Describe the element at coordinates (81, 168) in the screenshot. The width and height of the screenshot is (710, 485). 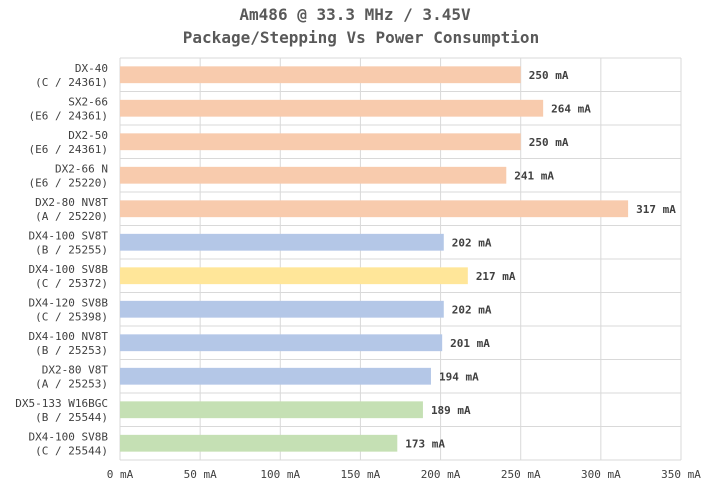
I see `category-label: DX2-66 N` at that location.